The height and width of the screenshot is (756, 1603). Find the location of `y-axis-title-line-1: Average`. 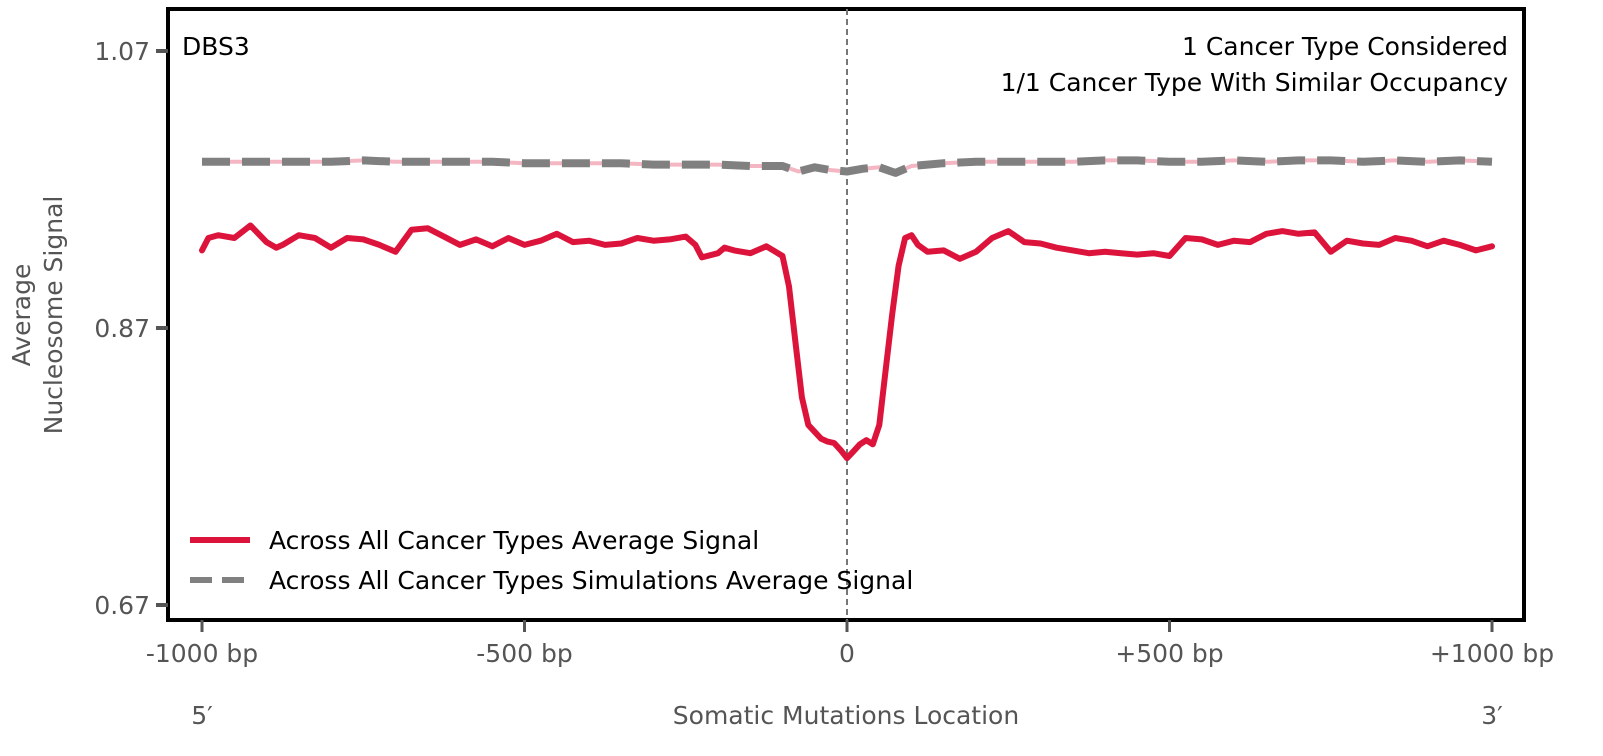

y-axis-title-line-1: Average is located at coordinates (21, 315).